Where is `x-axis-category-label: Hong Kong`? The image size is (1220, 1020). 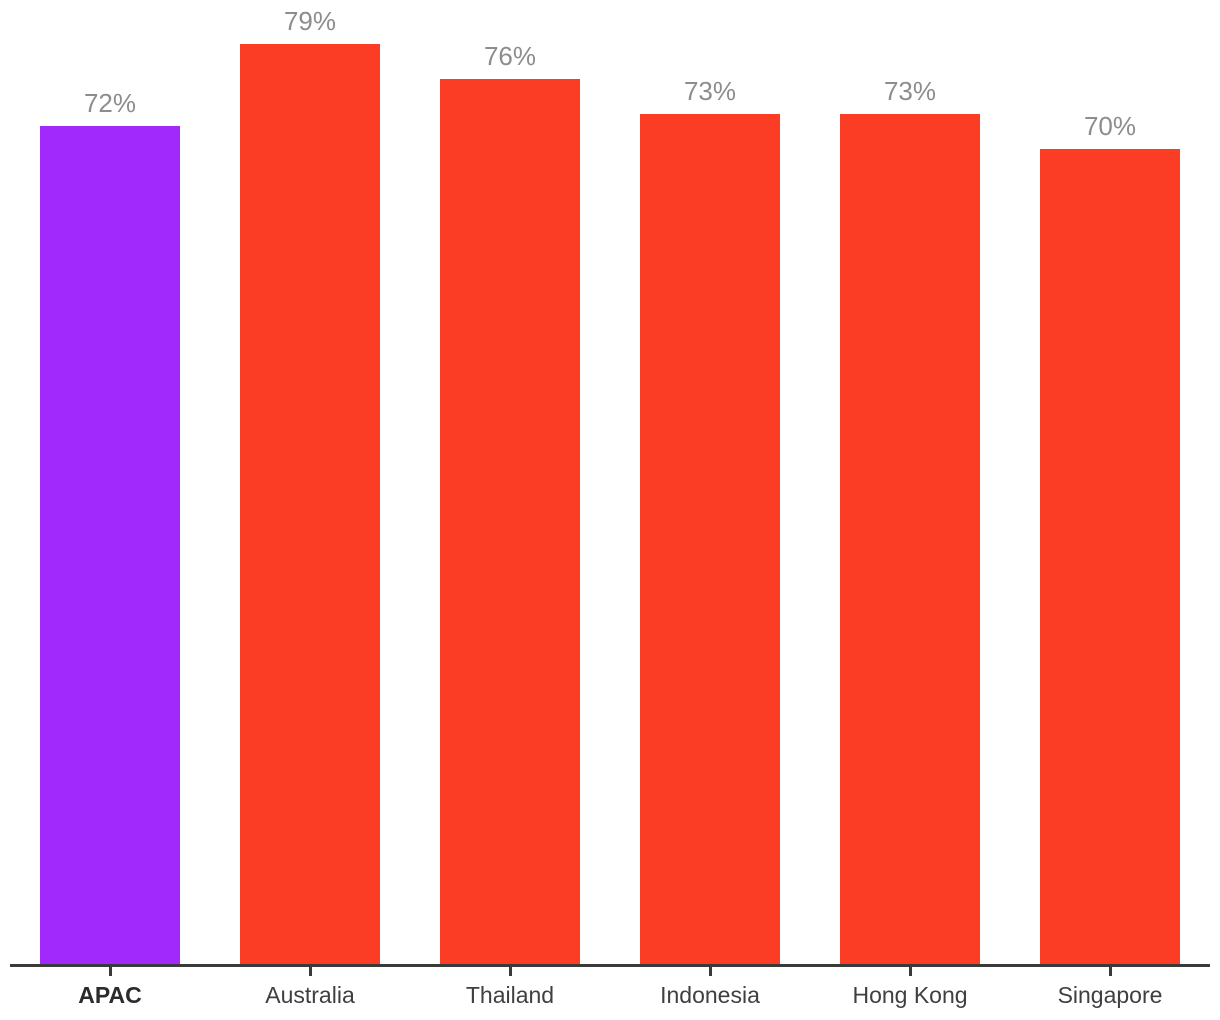
x-axis-category-label: Hong Kong is located at coordinates (910, 995).